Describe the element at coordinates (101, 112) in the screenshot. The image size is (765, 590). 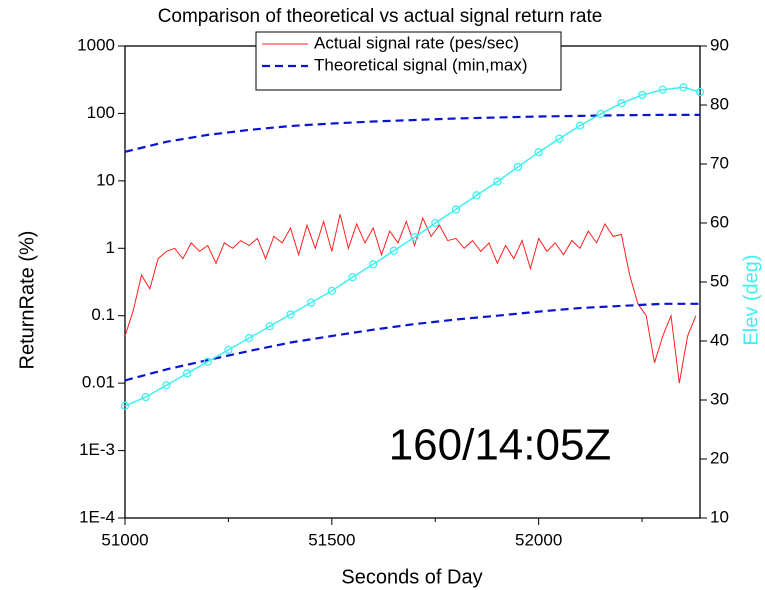
I see `y-tick-label: 100` at that location.